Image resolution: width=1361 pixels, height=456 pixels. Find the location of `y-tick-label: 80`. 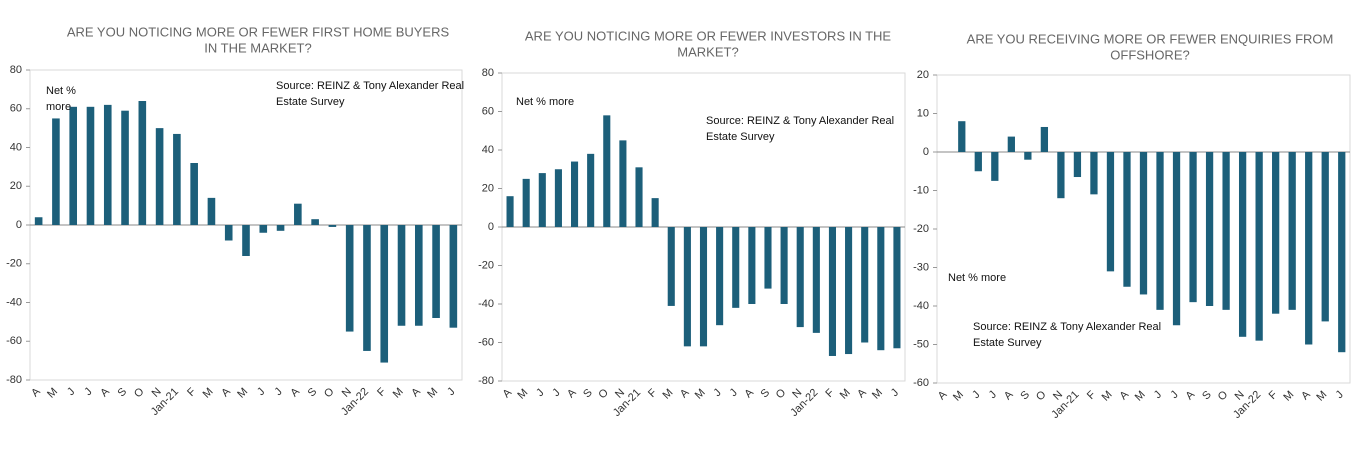

y-tick-label: 80 is located at coordinates (488, 73).